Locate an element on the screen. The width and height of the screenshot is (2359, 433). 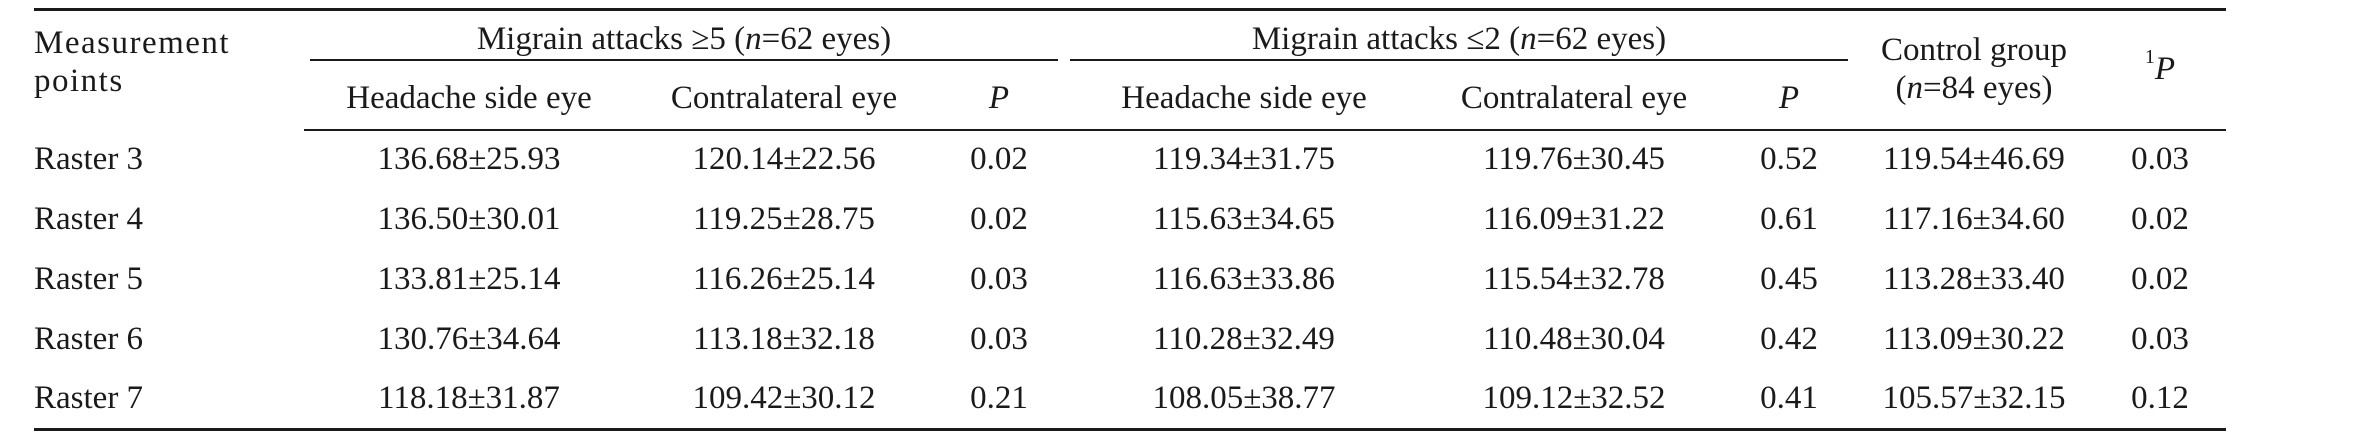
g2-contra-cell: 116.09±31.22 is located at coordinates (1574, 218).